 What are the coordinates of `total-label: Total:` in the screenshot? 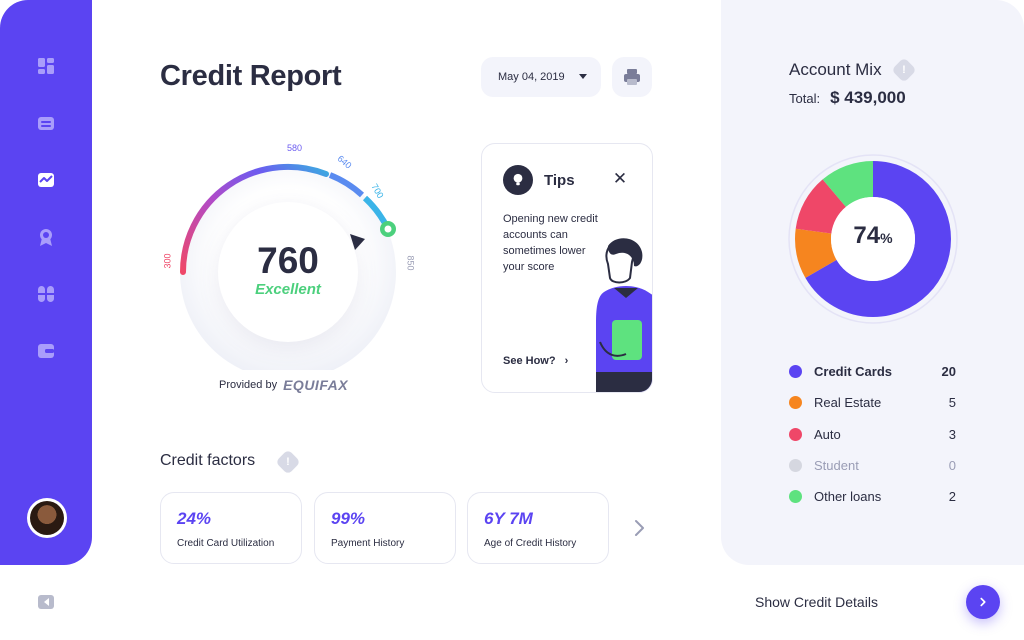 It's located at (805, 98).